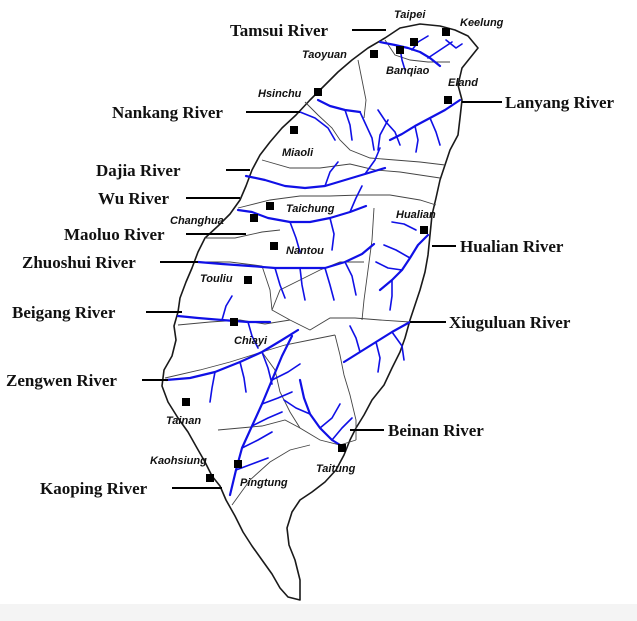  What do you see at coordinates (238, 464) in the screenshot?
I see `city-marker-pingtung` at bounding box center [238, 464].